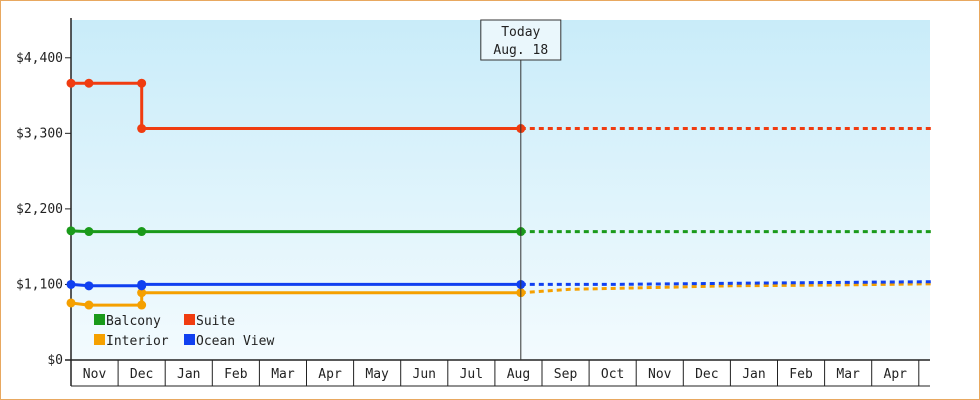  Describe the element at coordinates (39, 58) in the screenshot. I see `y-tick-label: $4,400` at that location.